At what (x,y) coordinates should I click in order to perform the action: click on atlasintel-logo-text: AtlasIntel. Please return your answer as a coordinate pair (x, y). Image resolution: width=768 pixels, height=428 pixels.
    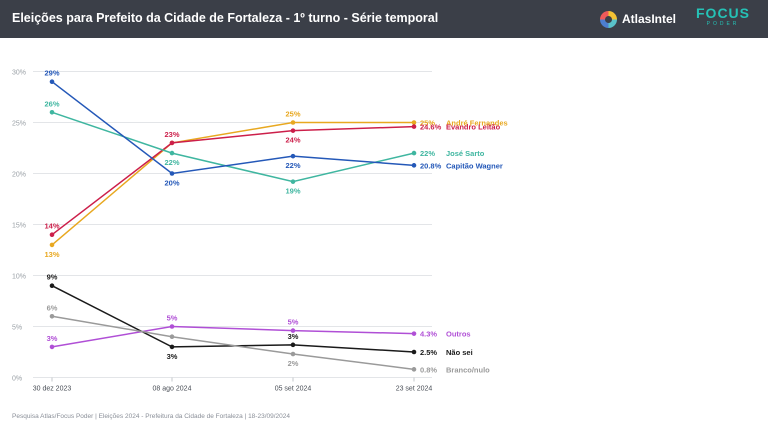
    Looking at the image, I should click on (649, 19).